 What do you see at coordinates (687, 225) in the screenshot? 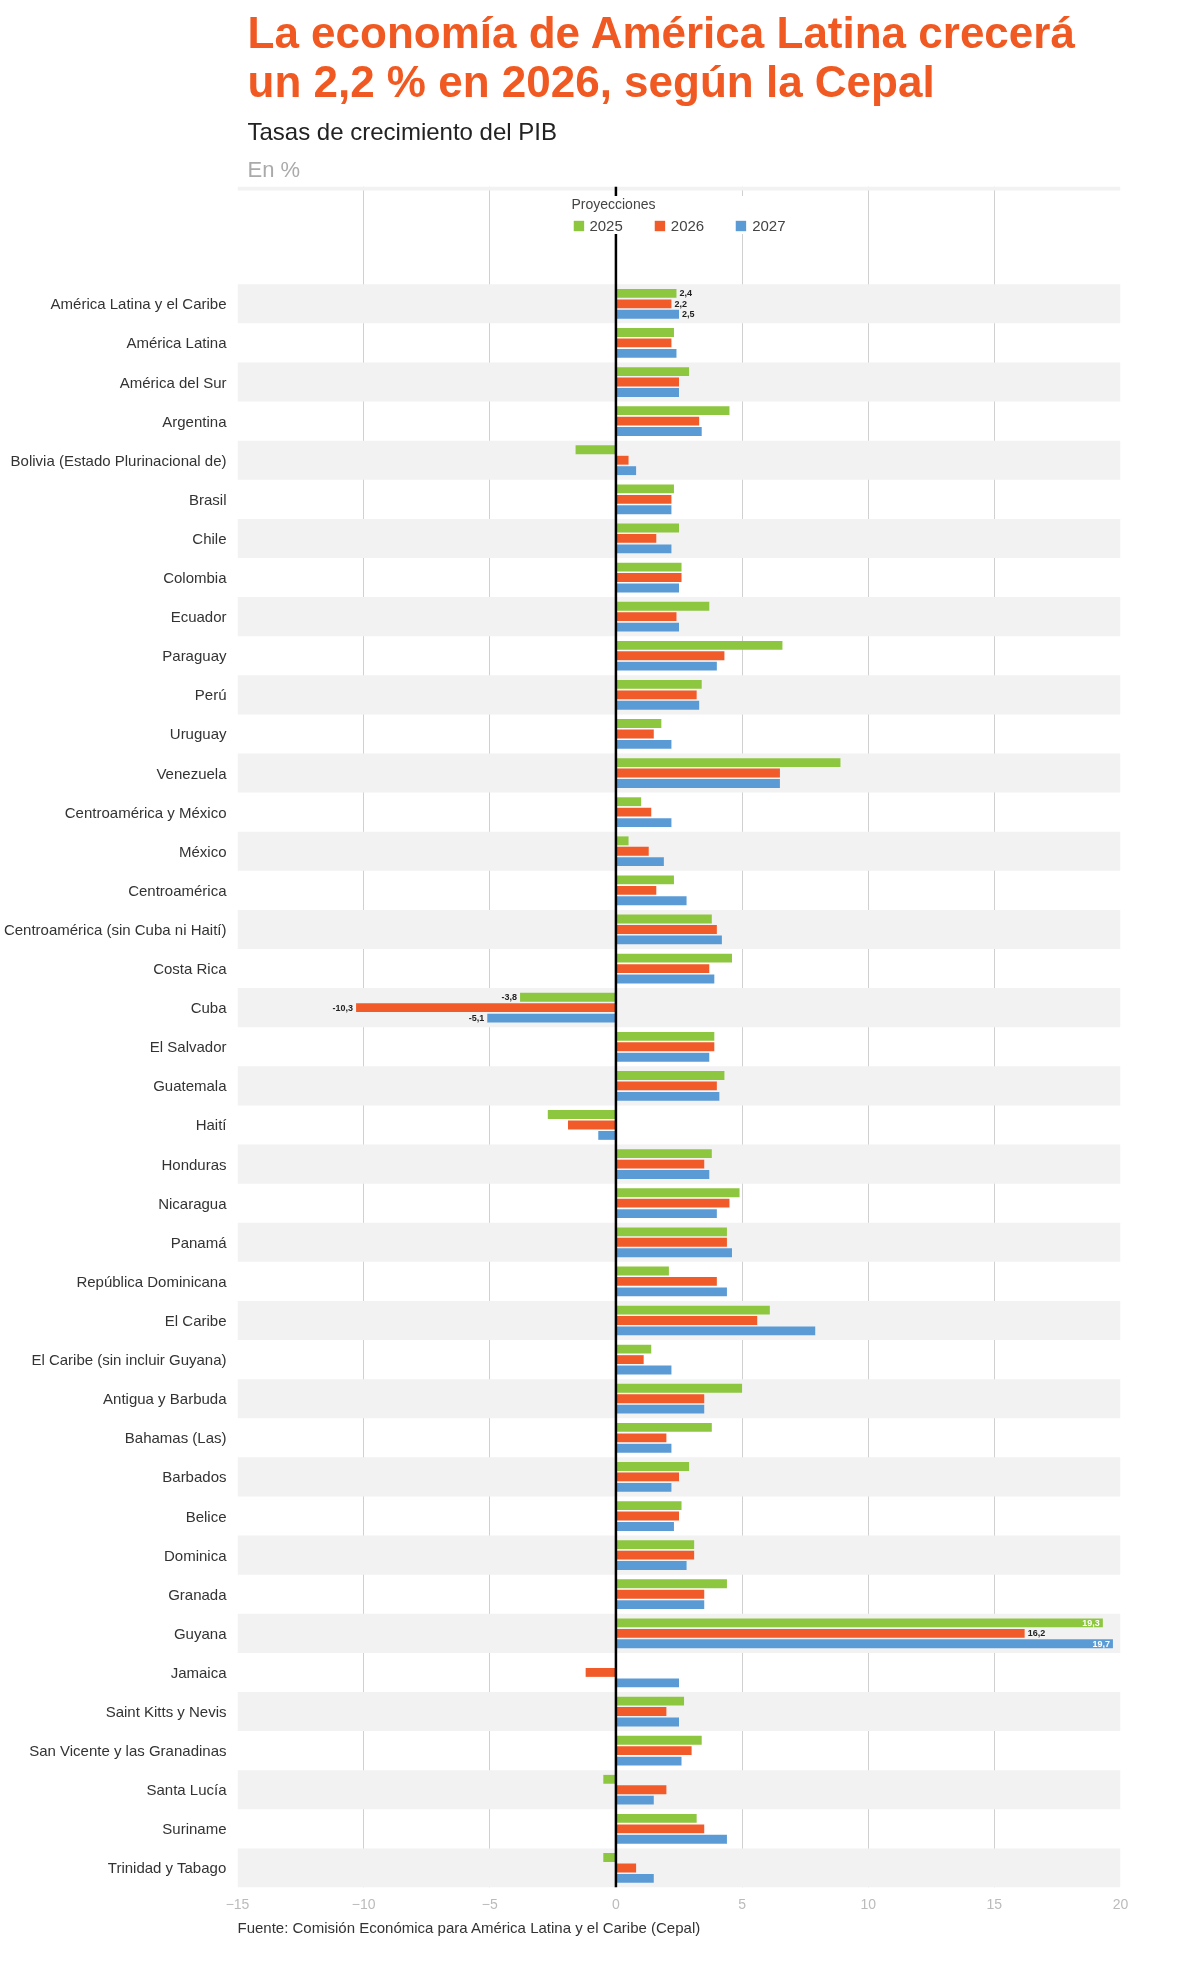
I see `legend-label: 2026` at bounding box center [687, 225].